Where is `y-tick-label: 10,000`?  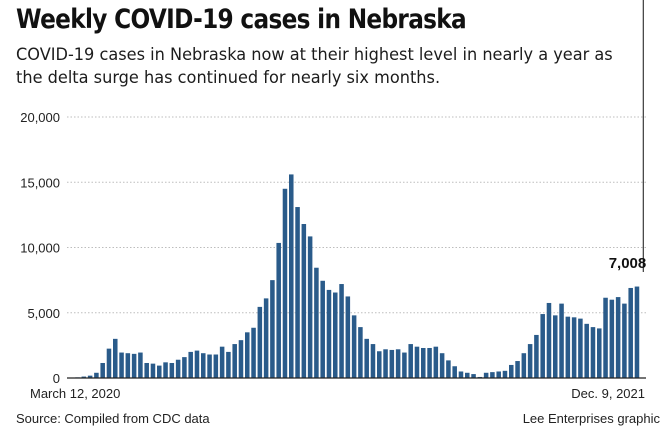 y-tick-label: 10,000 is located at coordinates (40, 248).